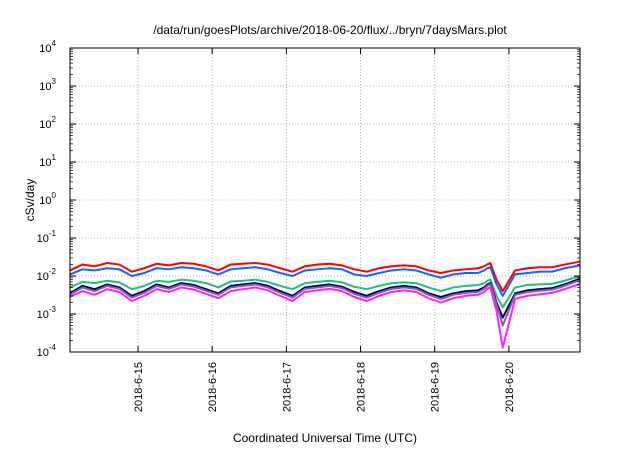 This screenshot has height=453, width=640. What do you see at coordinates (287, 387) in the screenshot?
I see `x-tick-label: 2018-6-17` at bounding box center [287, 387].